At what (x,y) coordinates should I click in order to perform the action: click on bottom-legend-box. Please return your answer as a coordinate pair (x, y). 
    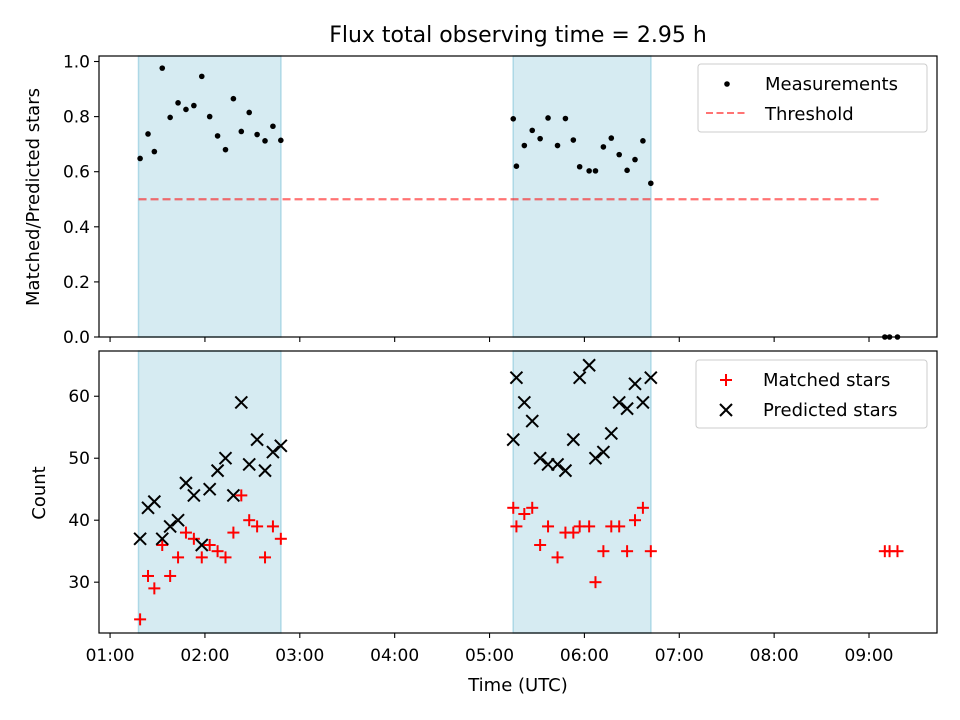
    Looking at the image, I should click on (811, 394).